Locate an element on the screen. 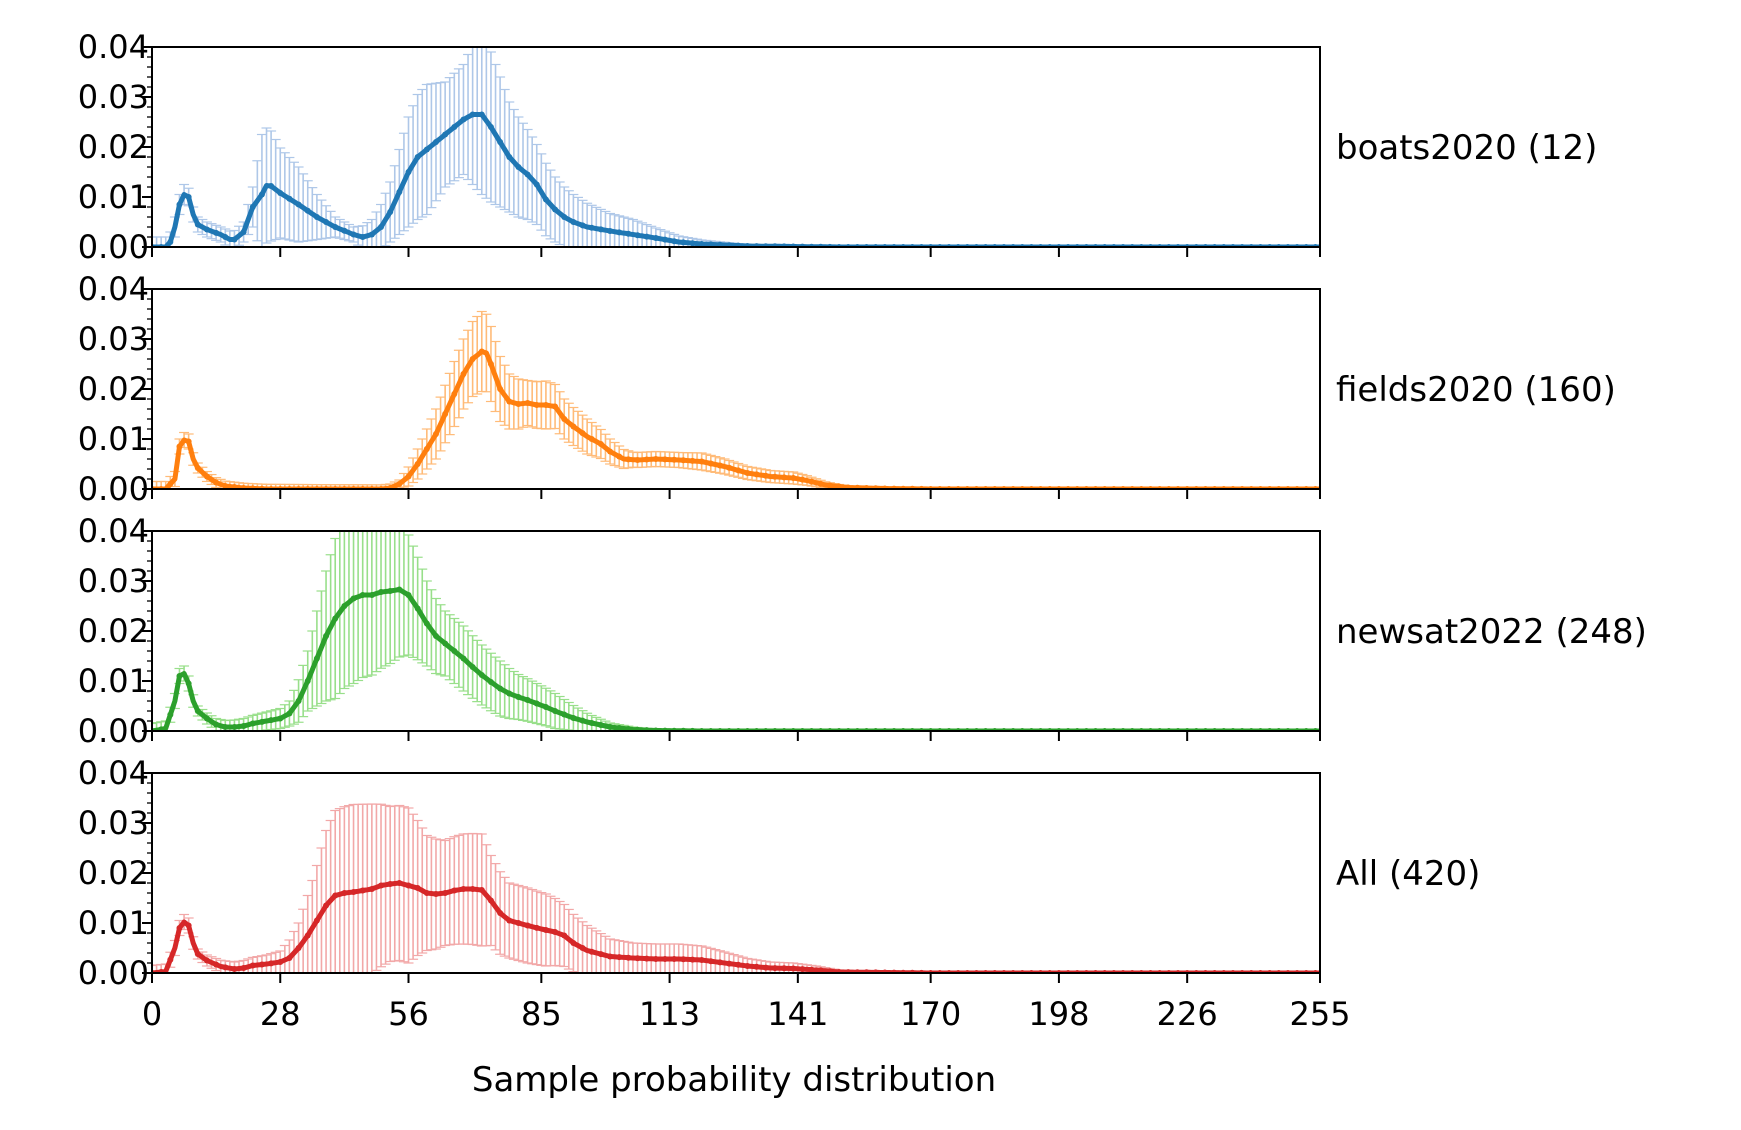  panel-label: All (420) is located at coordinates (1408, 874).